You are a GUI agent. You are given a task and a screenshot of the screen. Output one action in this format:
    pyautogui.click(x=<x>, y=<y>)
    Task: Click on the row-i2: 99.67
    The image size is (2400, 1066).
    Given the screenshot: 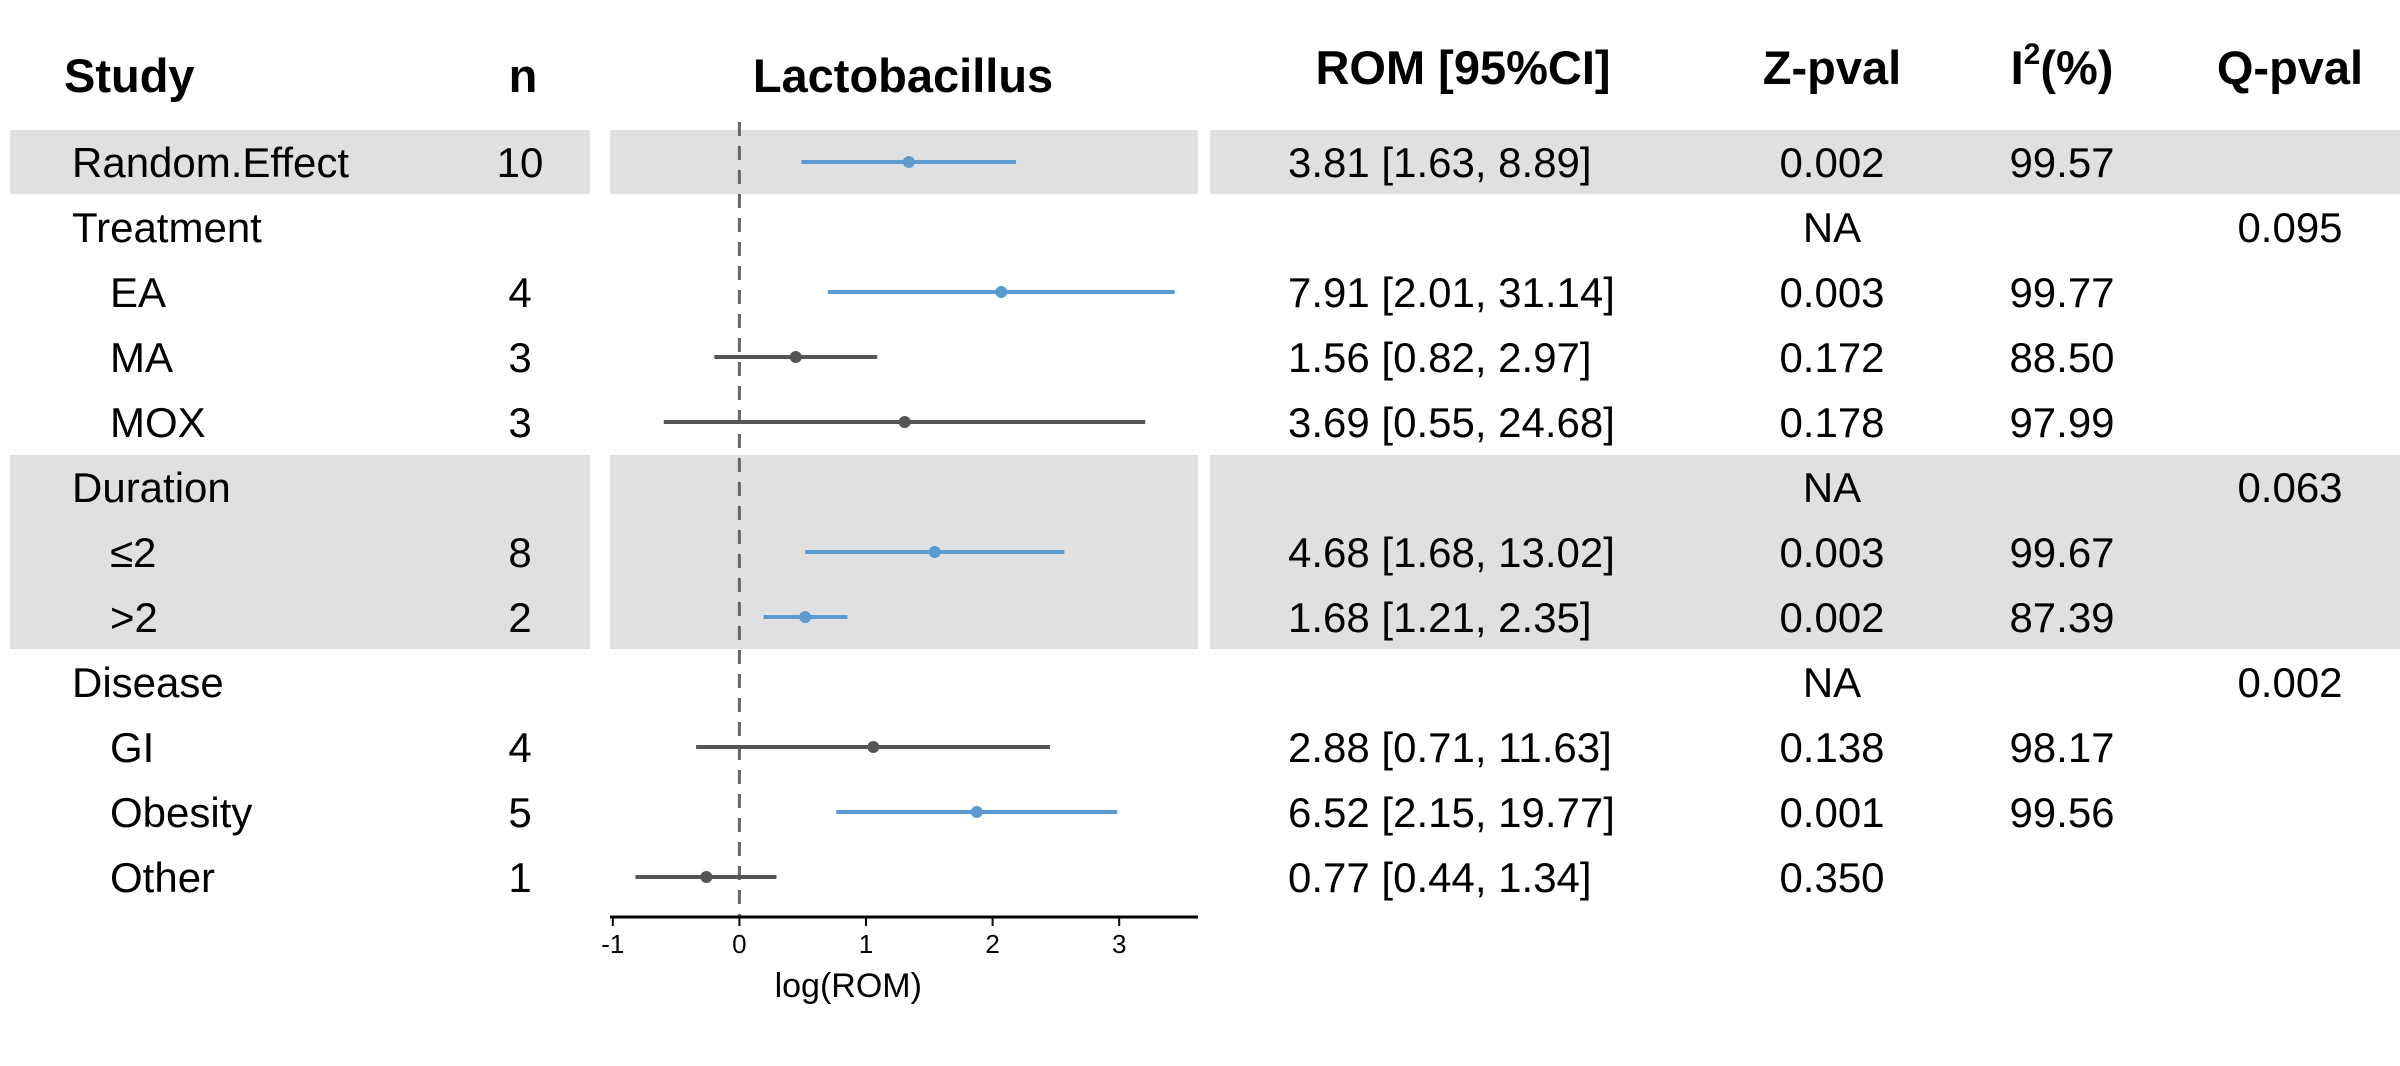 What is the action you would take?
    pyautogui.click(x=2061, y=552)
    